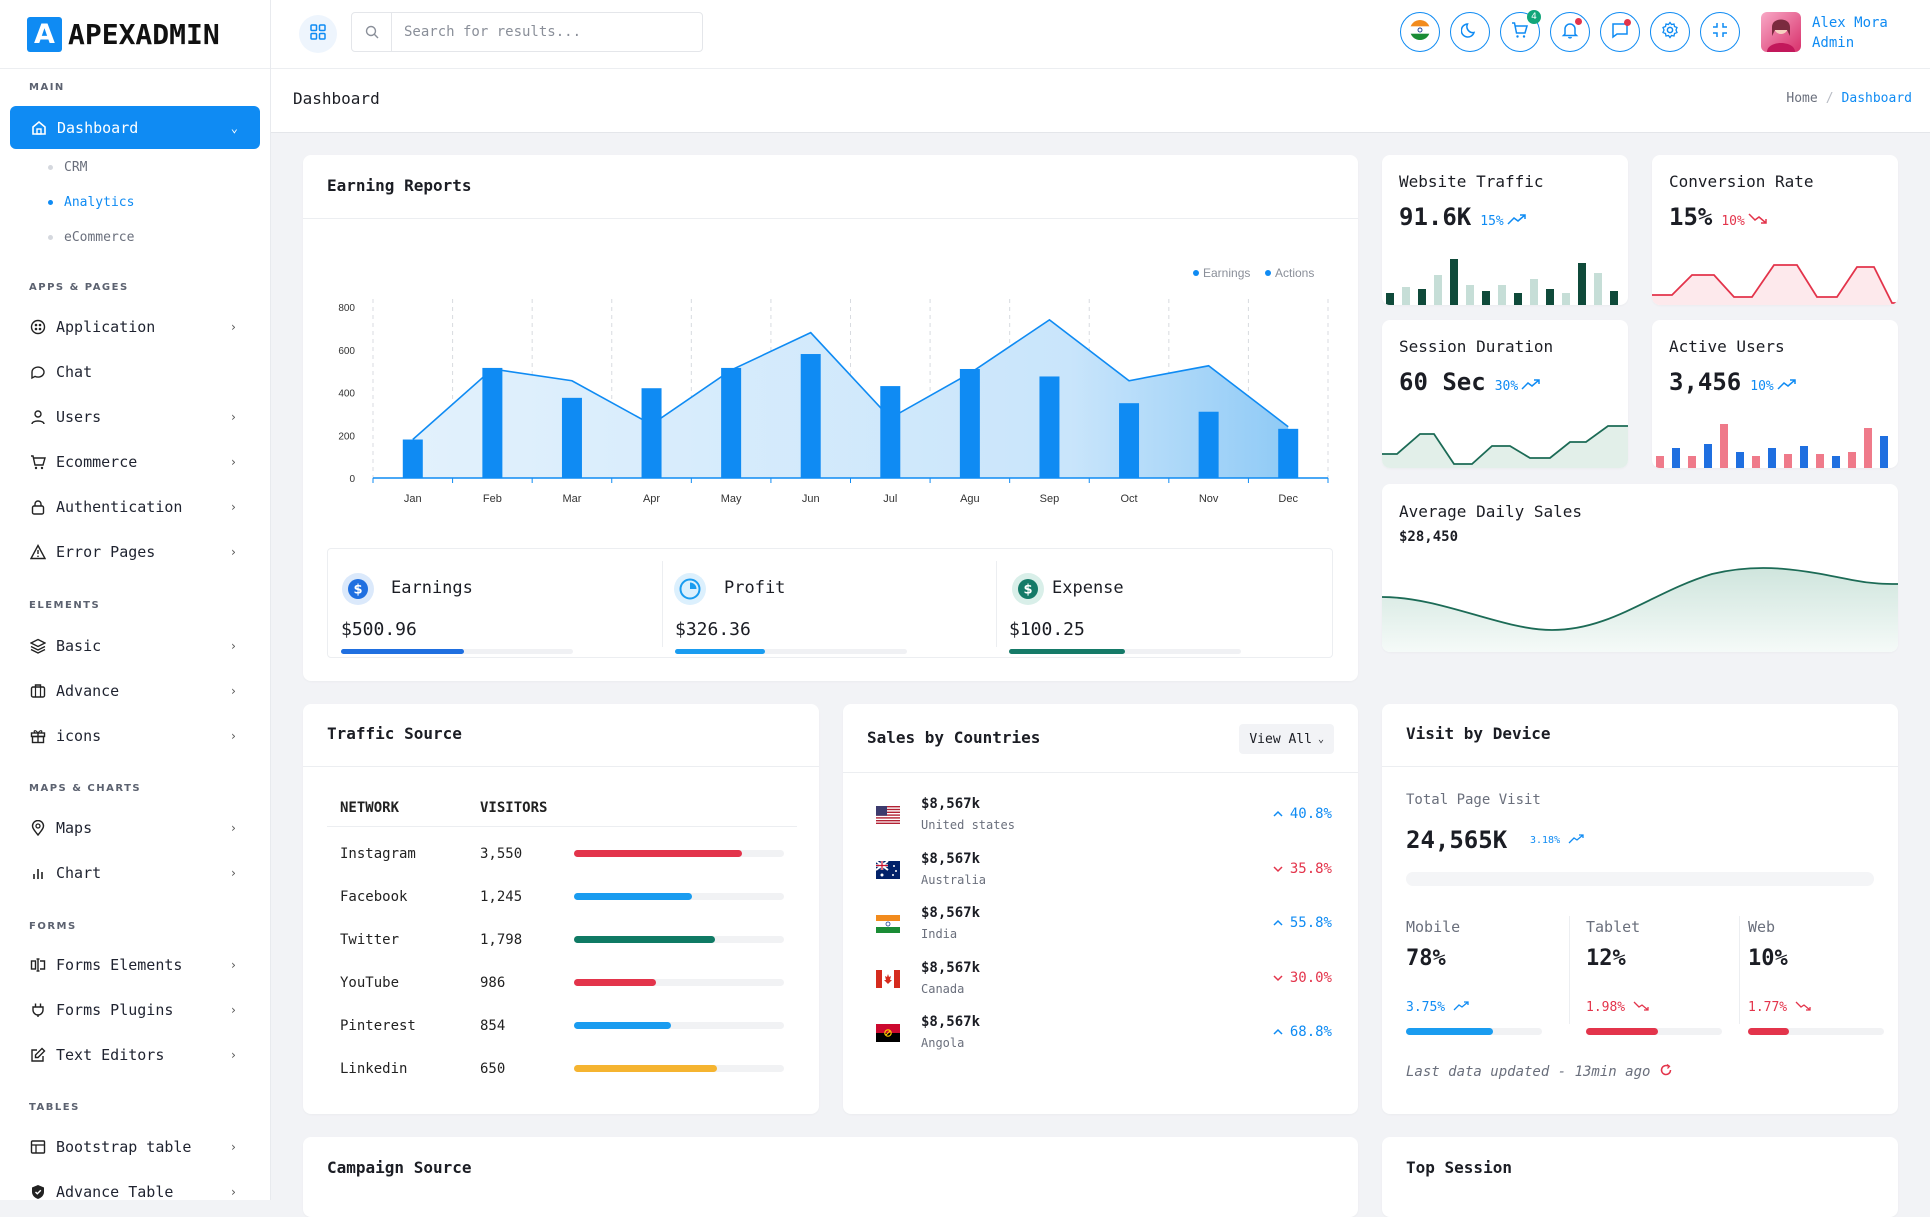 The height and width of the screenshot is (1217, 1930). Describe the element at coordinates (135, 462) in the screenshot. I see `sidebar-item-ecommerce: Ecommerce ›` at that location.